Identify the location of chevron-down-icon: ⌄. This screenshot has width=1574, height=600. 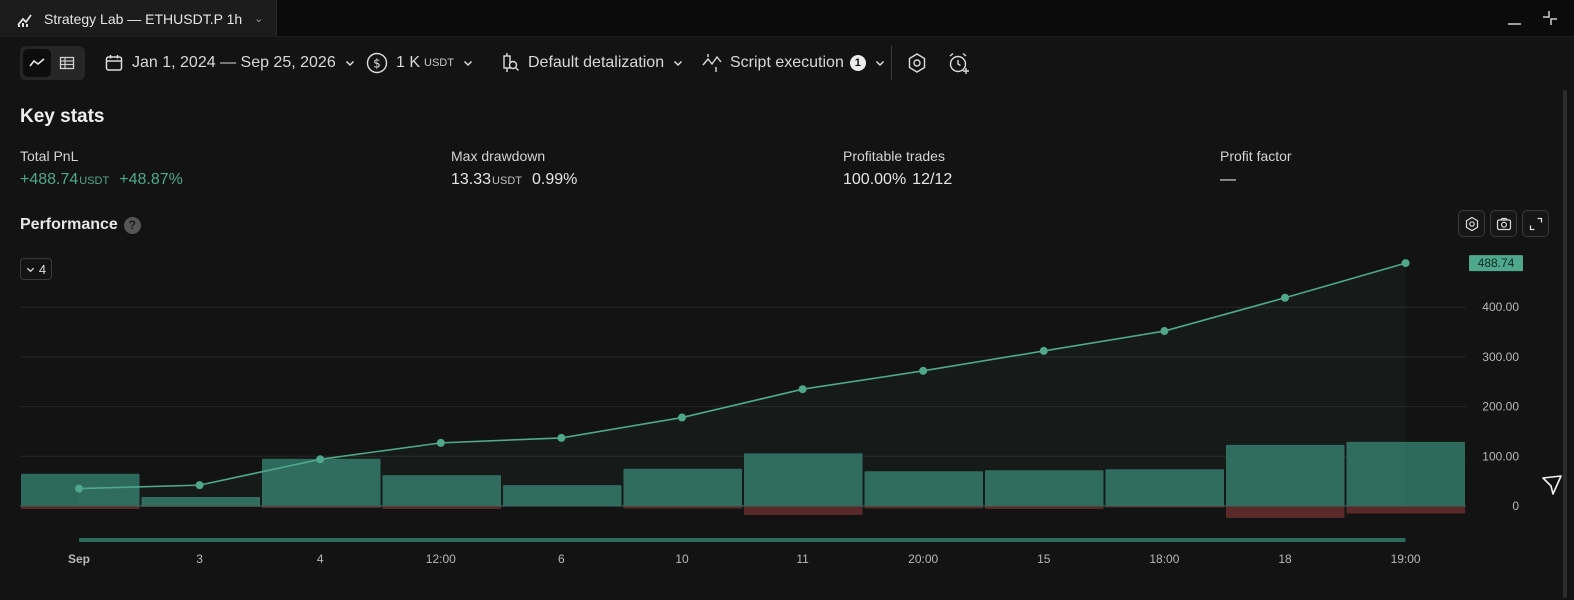
(259, 19).